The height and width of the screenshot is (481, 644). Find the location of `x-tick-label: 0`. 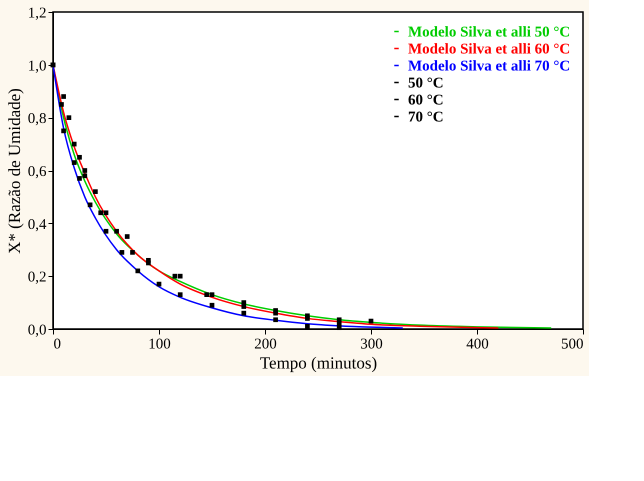

x-tick-label: 0 is located at coordinates (57, 344).